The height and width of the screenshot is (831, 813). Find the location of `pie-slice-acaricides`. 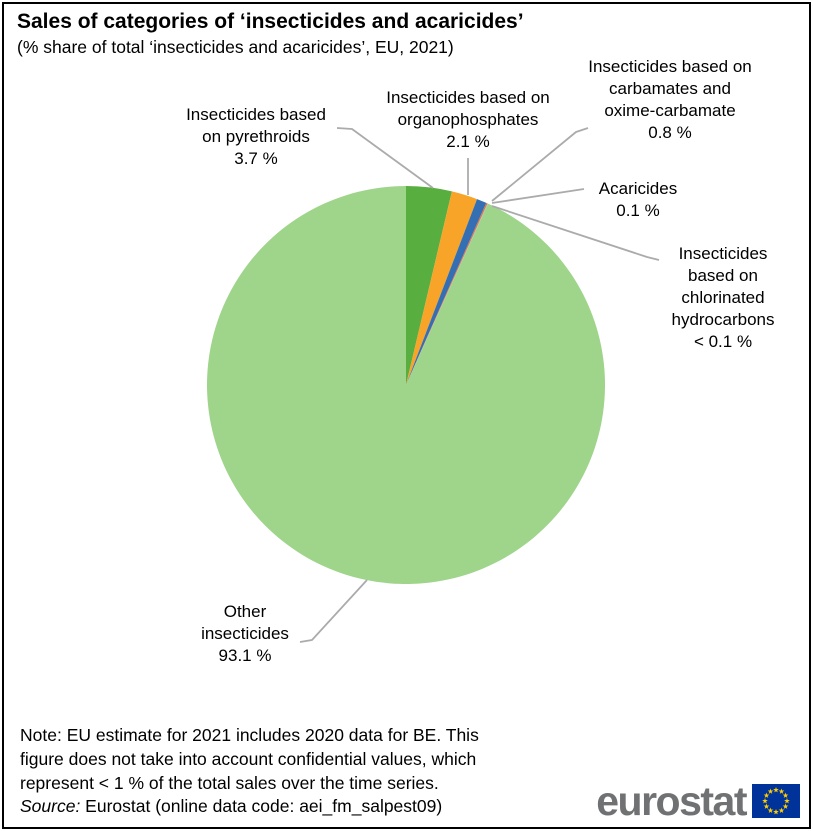

pie-slice-acaricides is located at coordinates (447, 293).